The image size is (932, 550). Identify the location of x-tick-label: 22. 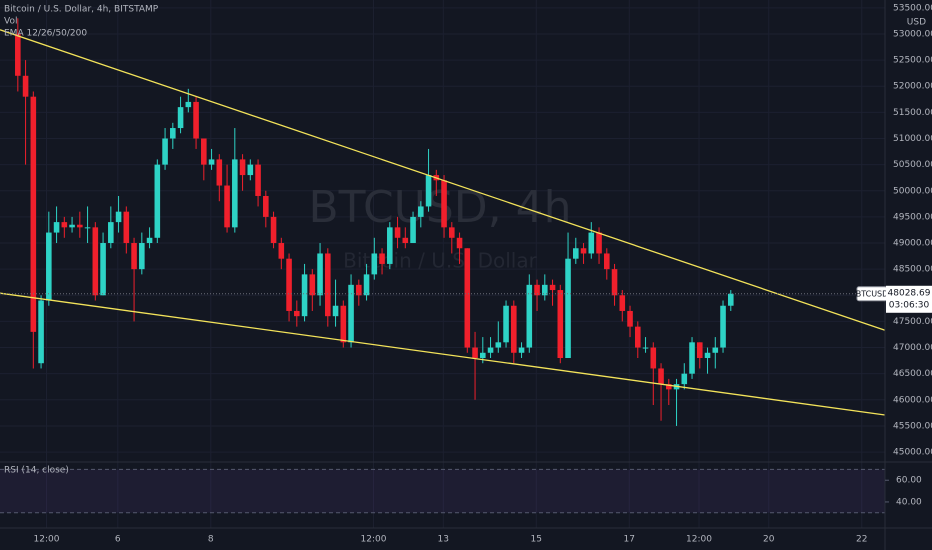
(861, 540).